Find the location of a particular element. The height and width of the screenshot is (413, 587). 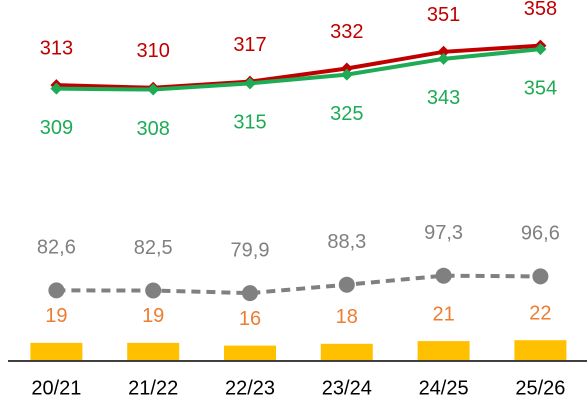

data-label: 354 is located at coordinates (540, 88).